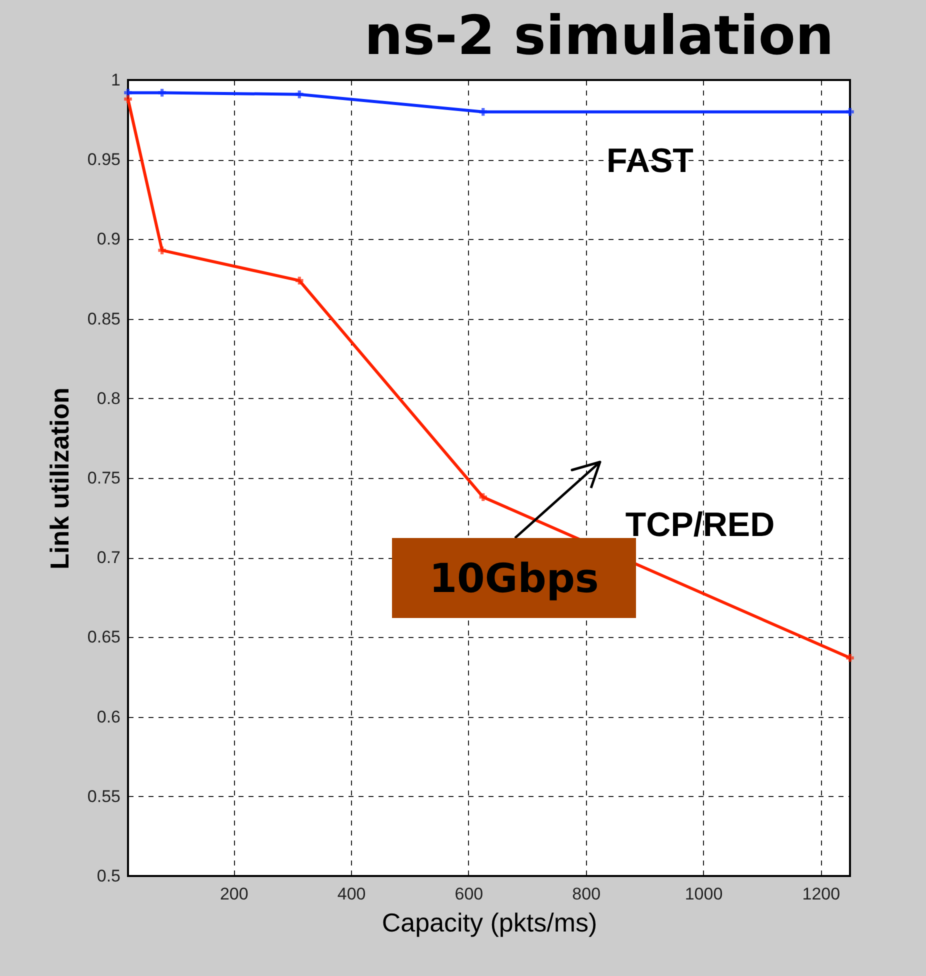 The height and width of the screenshot is (976, 926). I want to click on series-label: FAST, so click(650, 161).